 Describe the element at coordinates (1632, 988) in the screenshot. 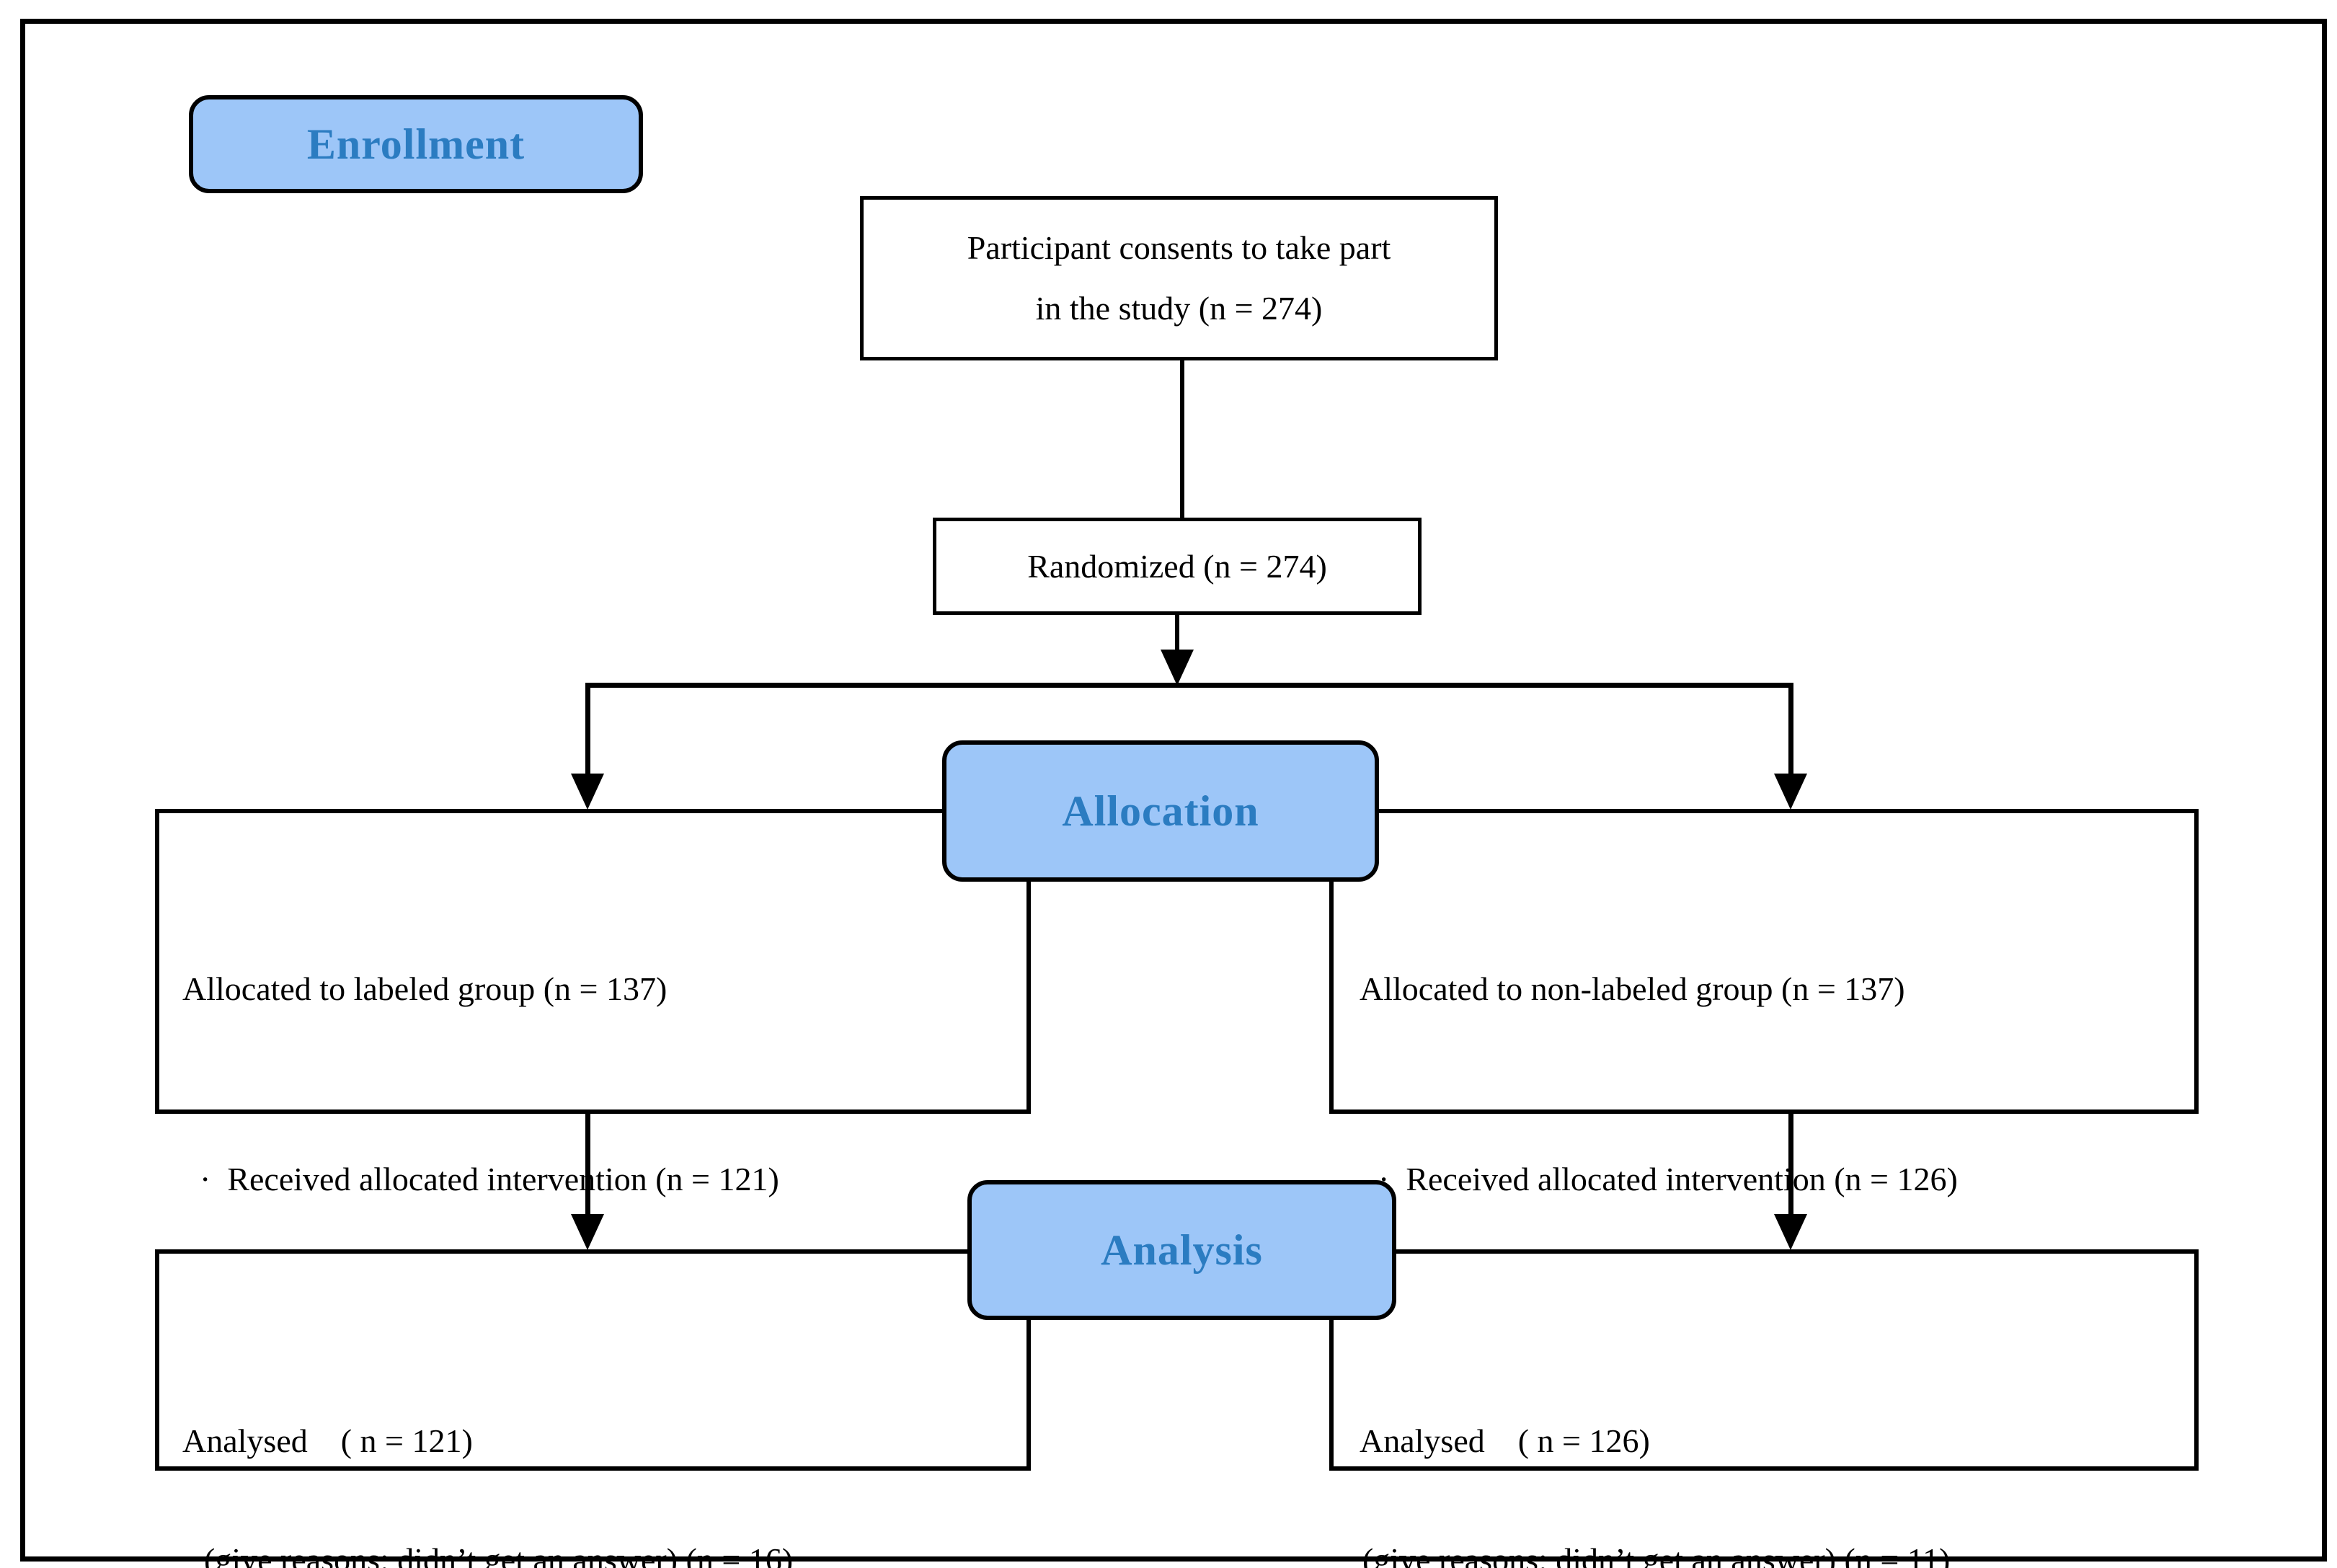

I see `allocation-right-line-1: Allocated to non-labeled group (n = 137)` at that location.